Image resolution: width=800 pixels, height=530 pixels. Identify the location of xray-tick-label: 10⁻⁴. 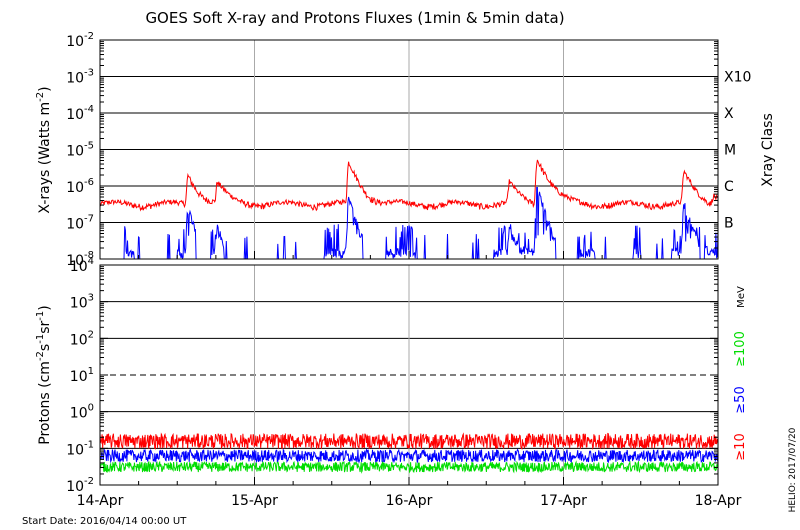
(80, 113).